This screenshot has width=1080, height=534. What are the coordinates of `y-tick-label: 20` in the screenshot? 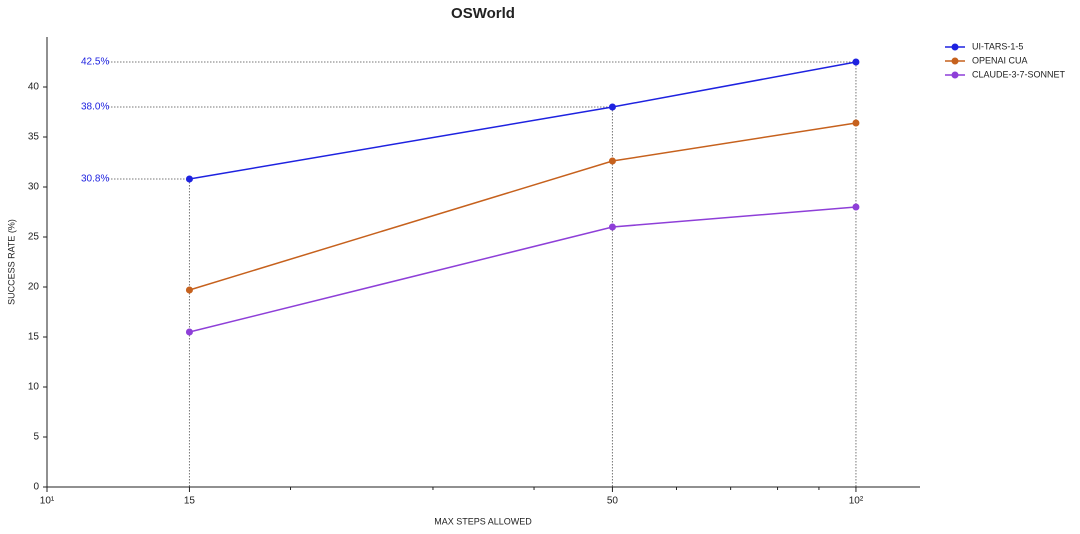 It's located at (34, 287).